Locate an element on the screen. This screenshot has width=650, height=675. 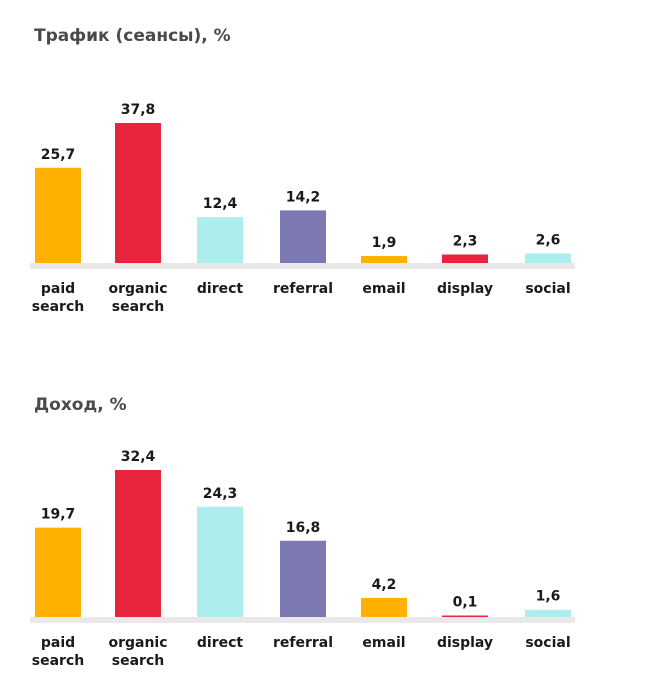
data-label: 24,3 is located at coordinates (220, 494).